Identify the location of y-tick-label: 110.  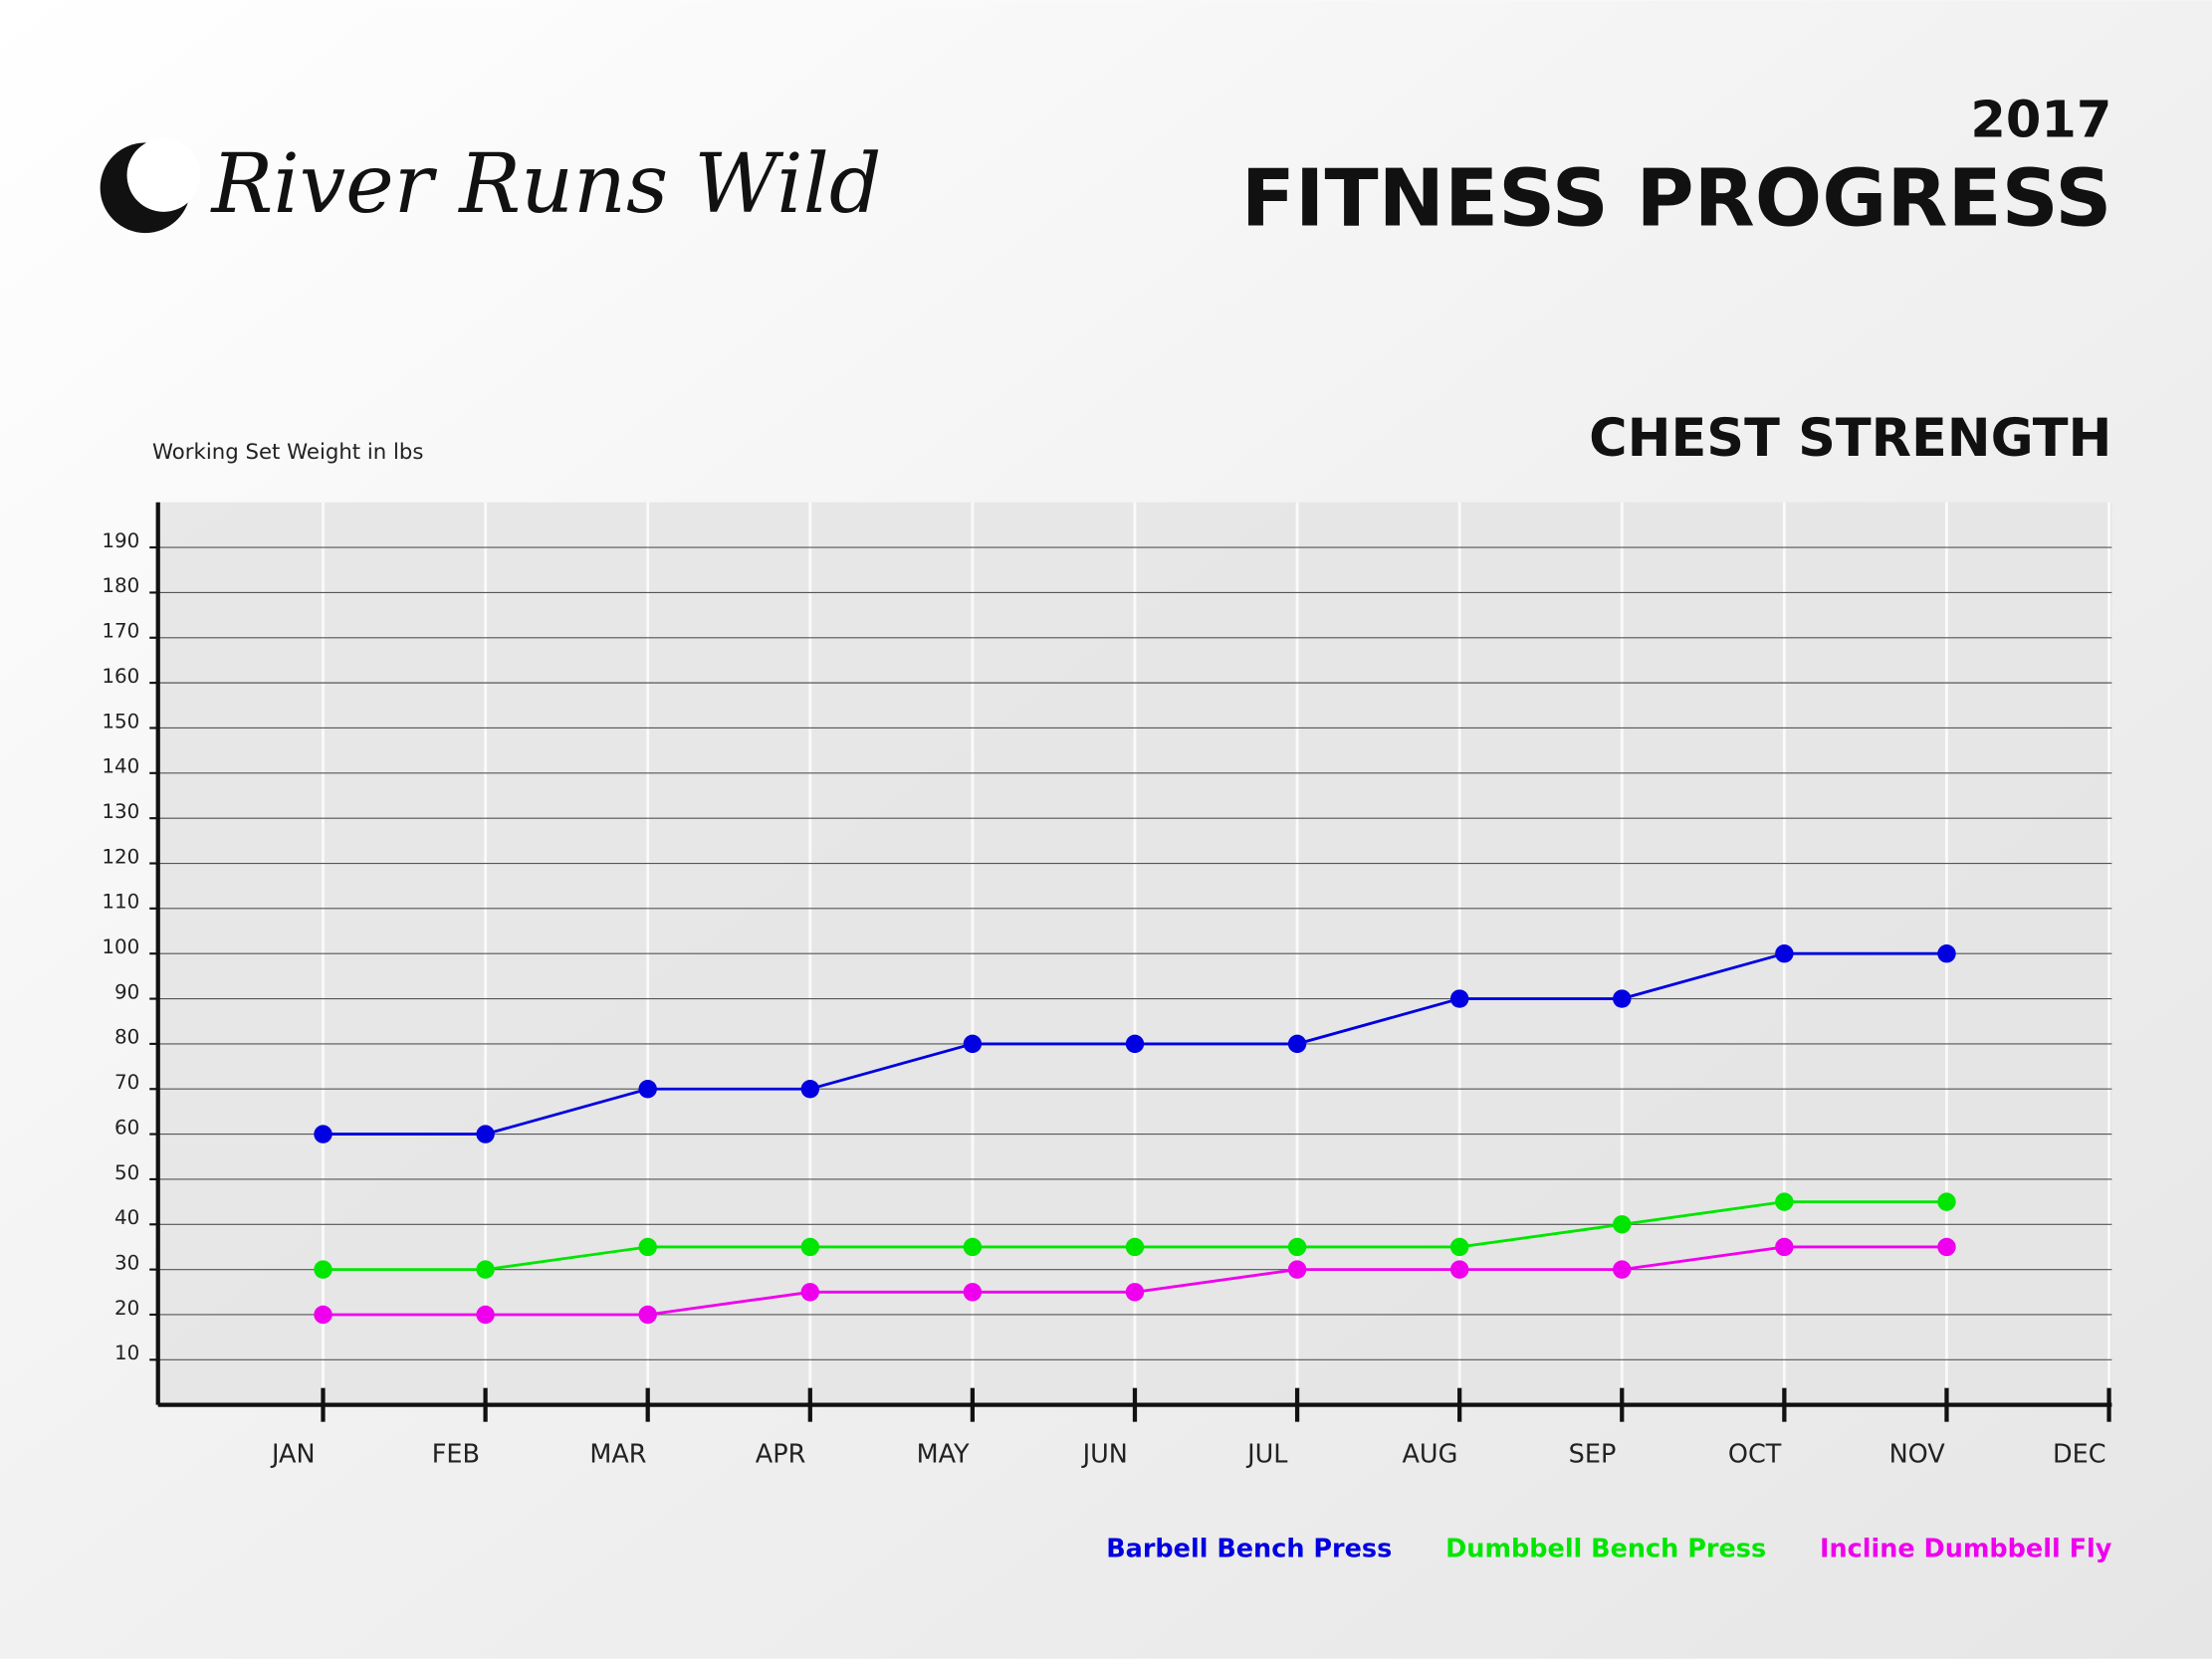
(120, 902).